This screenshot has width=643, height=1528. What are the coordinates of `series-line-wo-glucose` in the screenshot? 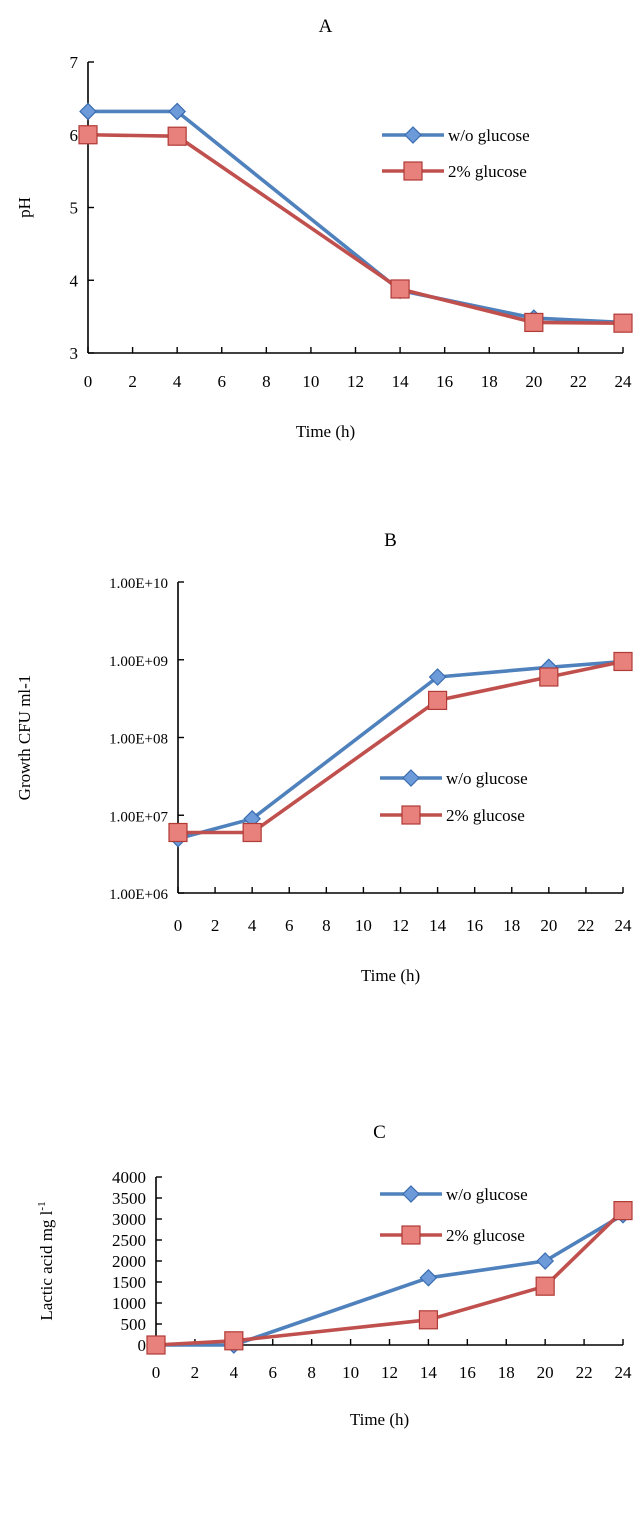 It's located at (400, 750).